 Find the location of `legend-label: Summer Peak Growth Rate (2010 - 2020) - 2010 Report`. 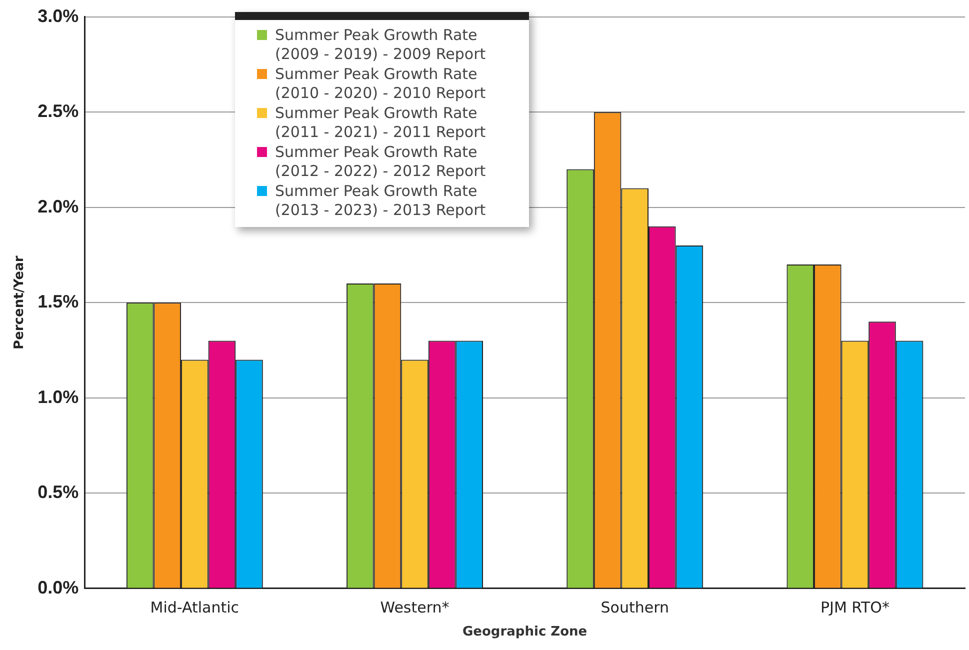

legend-label: Summer Peak Growth Rate (2010 - 2020) - 2010 Report is located at coordinates (381, 84).